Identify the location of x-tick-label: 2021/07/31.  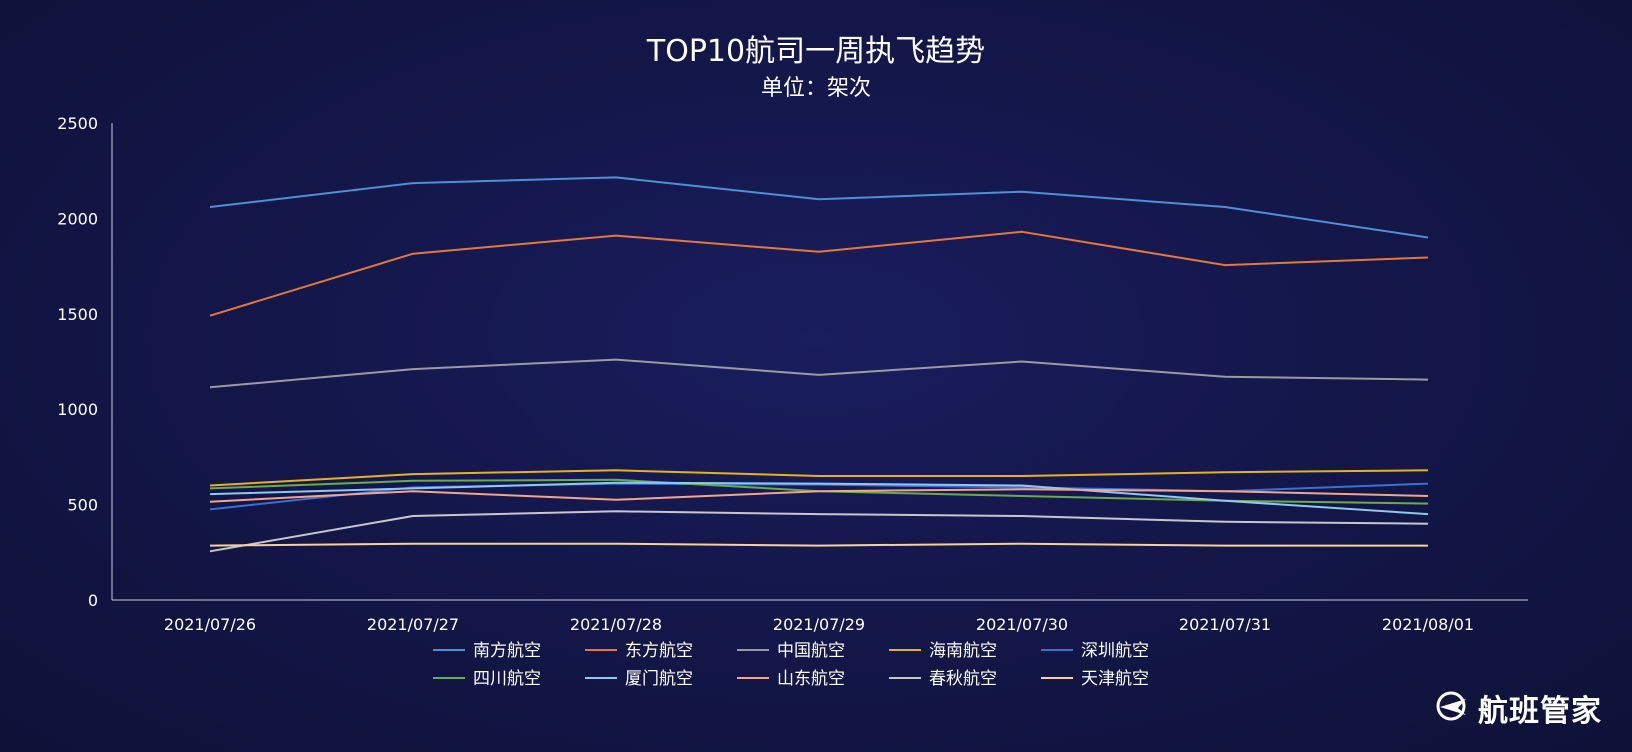
(1225, 624).